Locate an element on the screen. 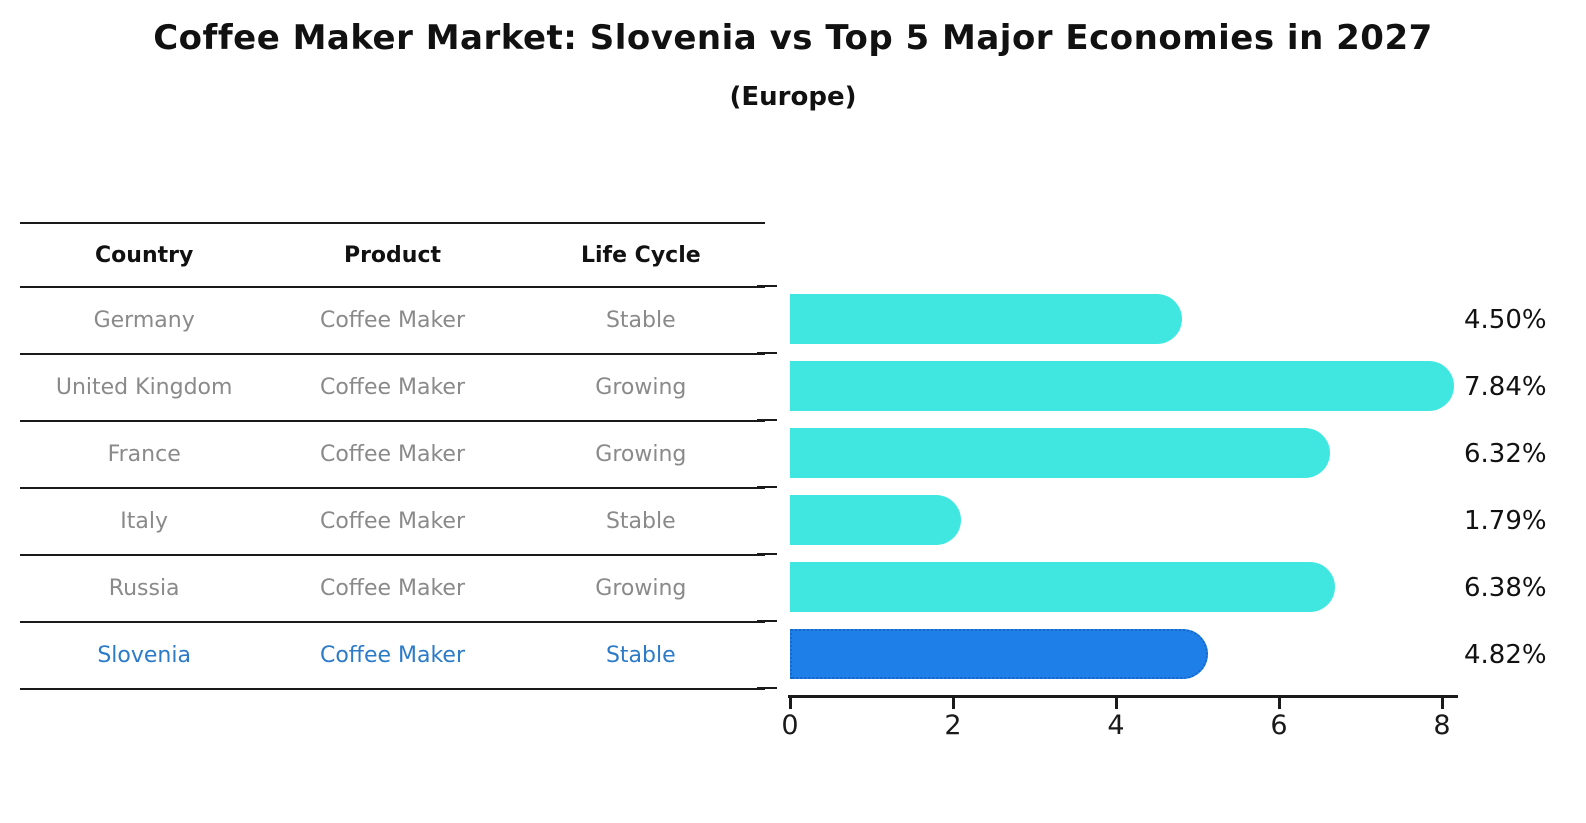 The width and height of the screenshot is (1586, 823). table-row: Italy Coffee Maker Stable is located at coordinates (392, 522).